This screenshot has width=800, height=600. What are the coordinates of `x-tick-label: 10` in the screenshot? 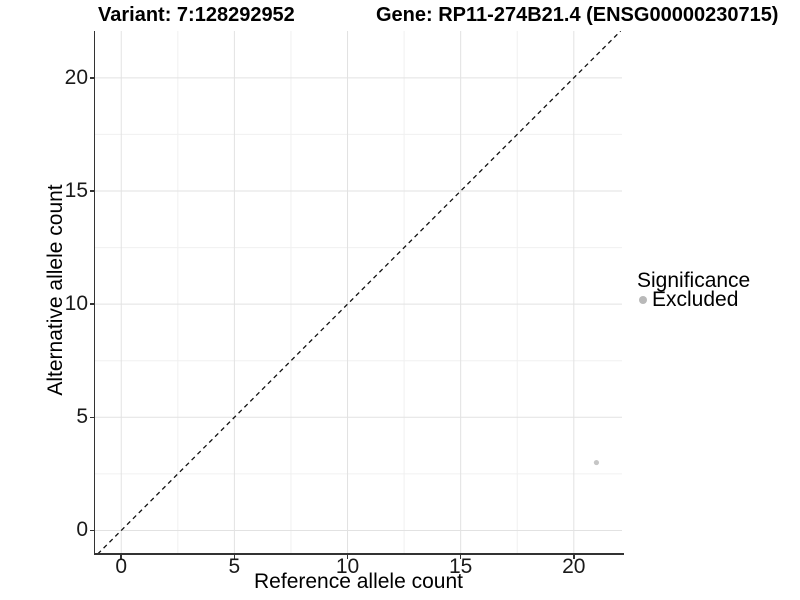 It's located at (347, 566).